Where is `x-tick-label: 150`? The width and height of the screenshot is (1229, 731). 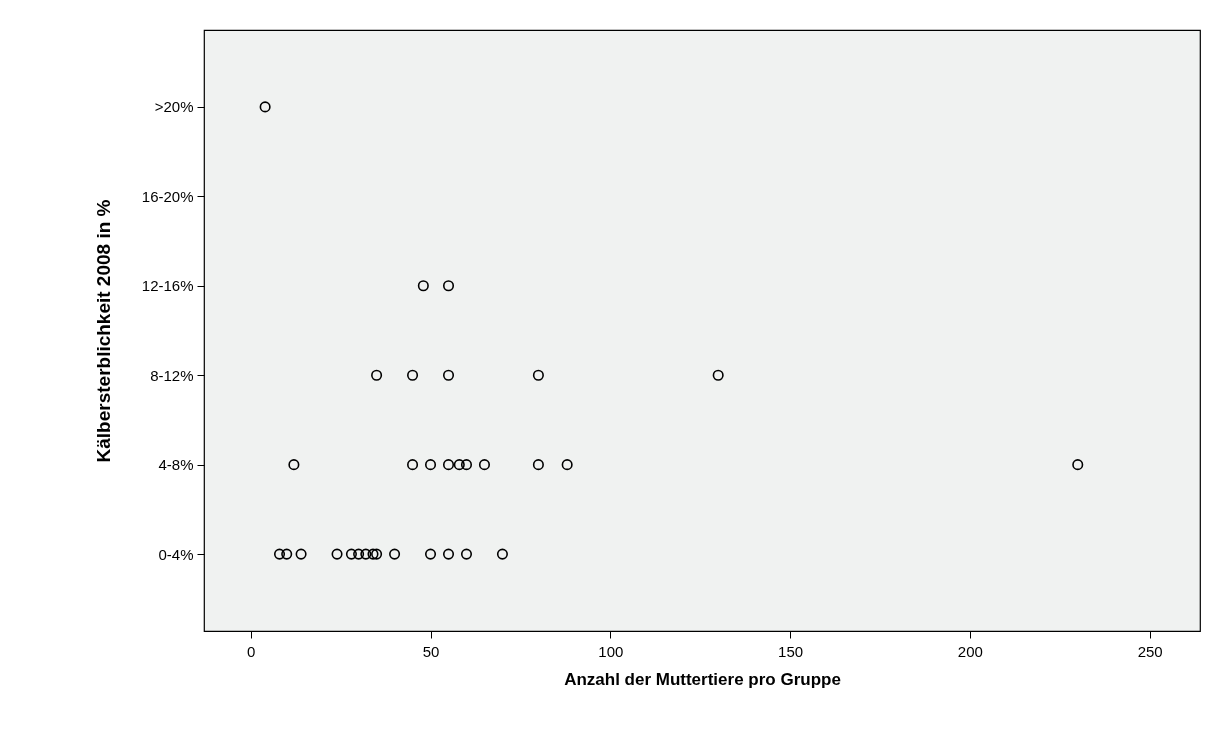 x-tick-label: 150 is located at coordinates (791, 651).